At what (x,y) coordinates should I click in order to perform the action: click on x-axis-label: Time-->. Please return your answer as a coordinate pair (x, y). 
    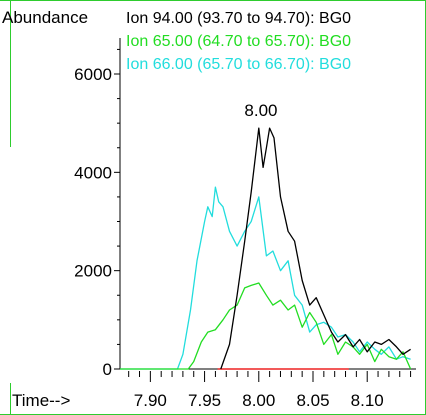
    Looking at the image, I should click on (41, 400).